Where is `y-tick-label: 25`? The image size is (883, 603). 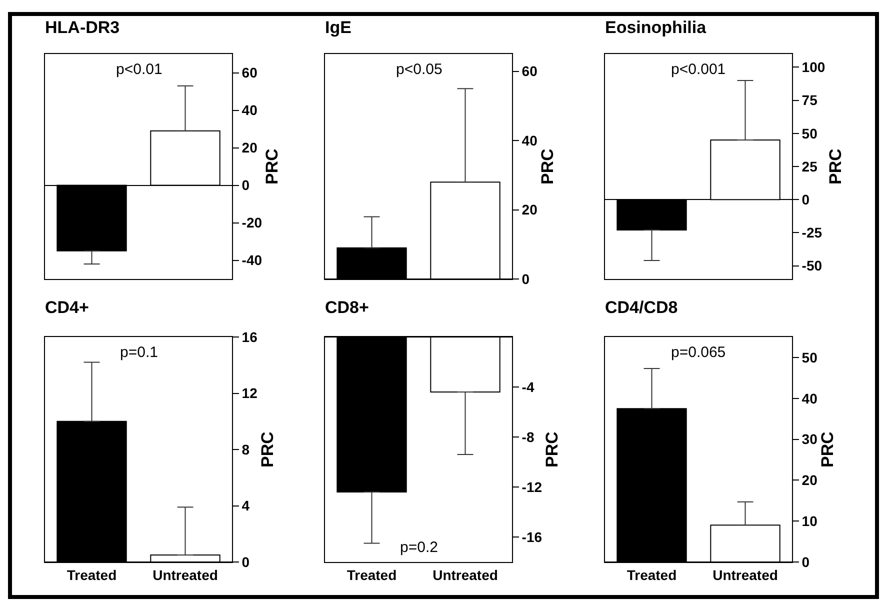
y-tick-label: 25 is located at coordinates (810, 166).